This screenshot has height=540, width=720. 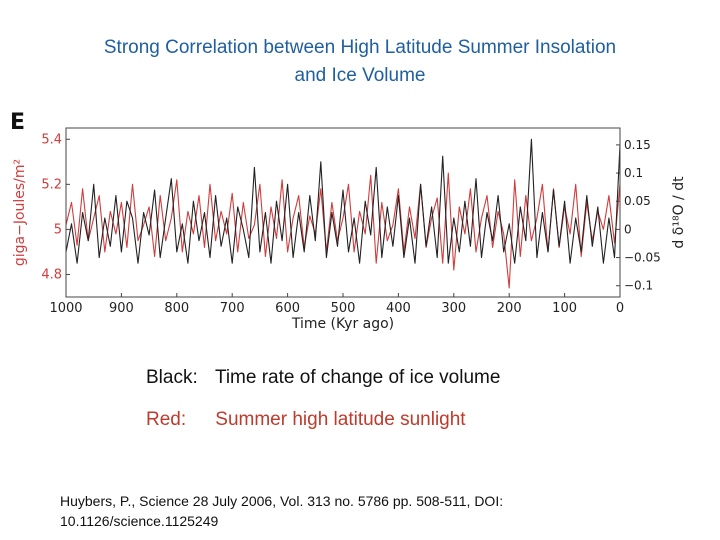 I want to click on legend-black: Black: Time rate of change of ice volume, so click(x=323, y=378).